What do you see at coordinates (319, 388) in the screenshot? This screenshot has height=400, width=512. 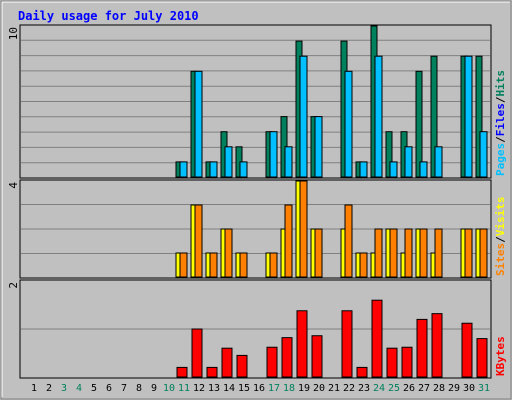 I see `x-tick-label-day-20: 20` at bounding box center [319, 388].